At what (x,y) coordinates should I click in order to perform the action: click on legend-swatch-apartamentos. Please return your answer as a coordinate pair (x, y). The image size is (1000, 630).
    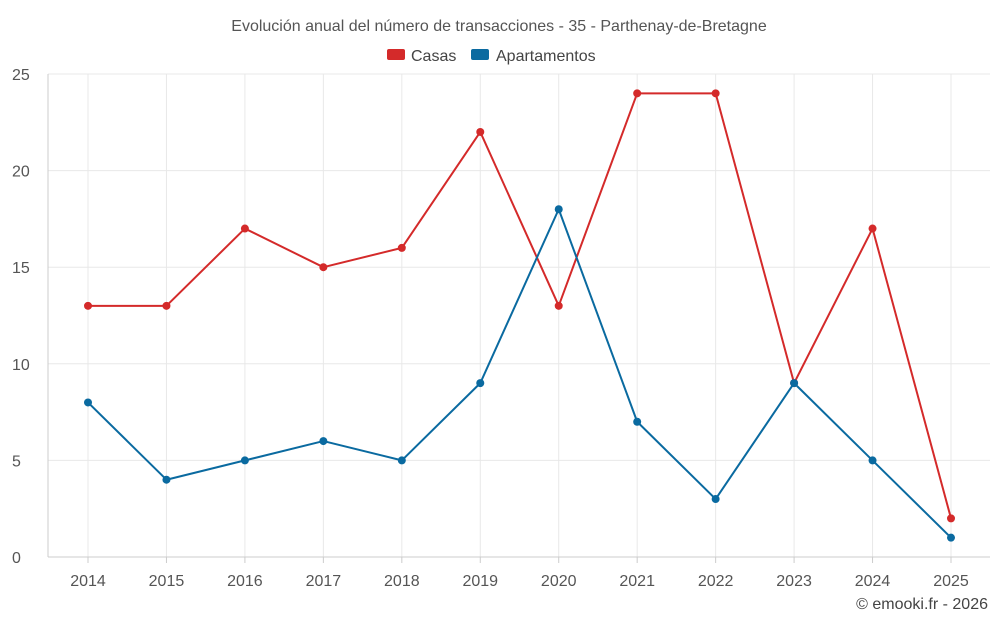
    Looking at the image, I should click on (480, 54).